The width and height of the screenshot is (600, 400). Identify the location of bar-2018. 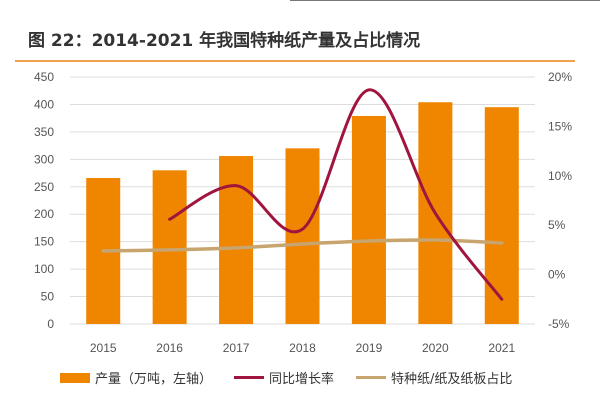
(302, 236).